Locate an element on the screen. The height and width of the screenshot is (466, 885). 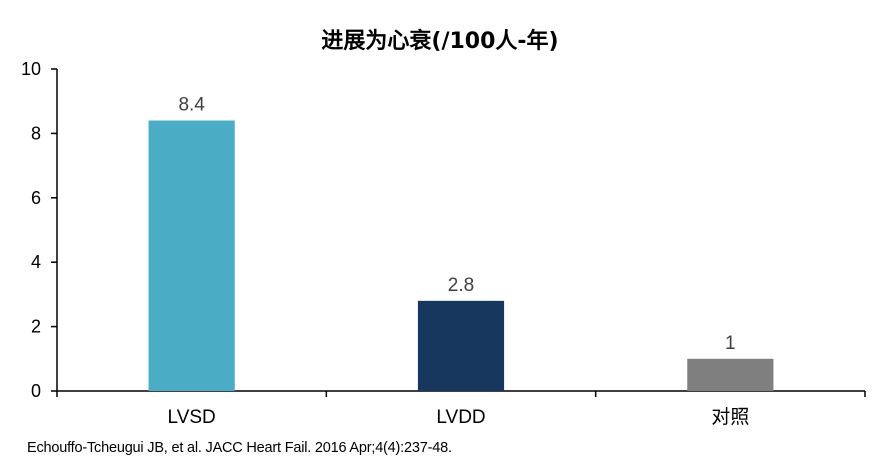
data-label: 8.4 is located at coordinates (191, 105).